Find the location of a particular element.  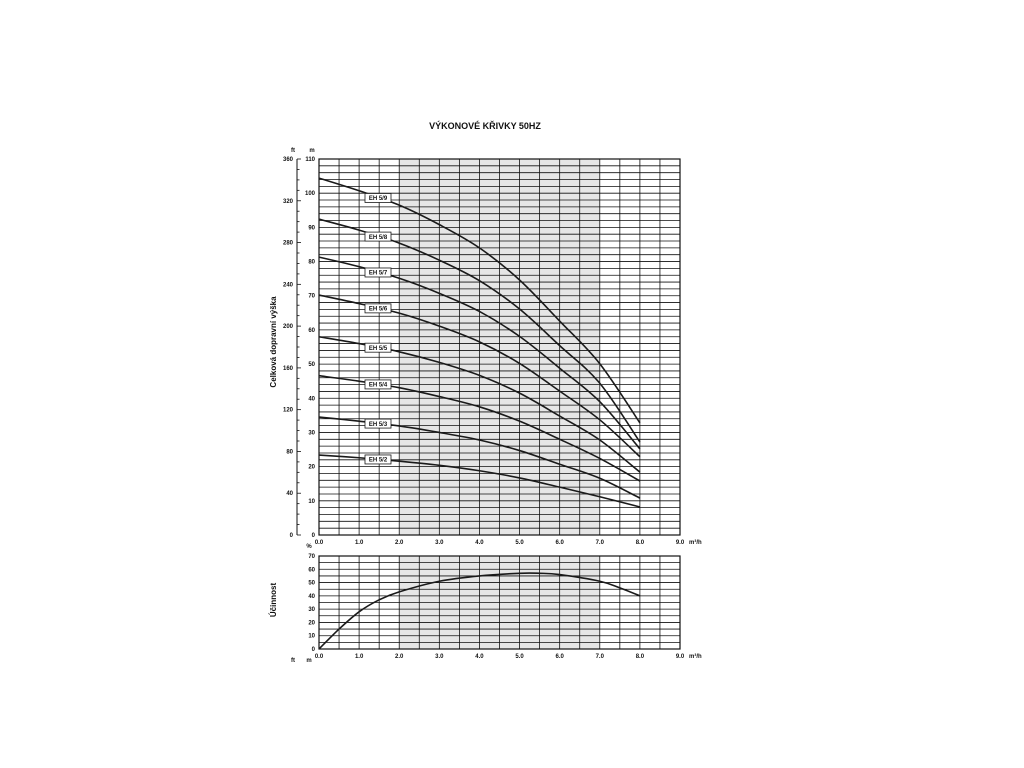

y-tick-label: 50 is located at coordinates (311, 584).